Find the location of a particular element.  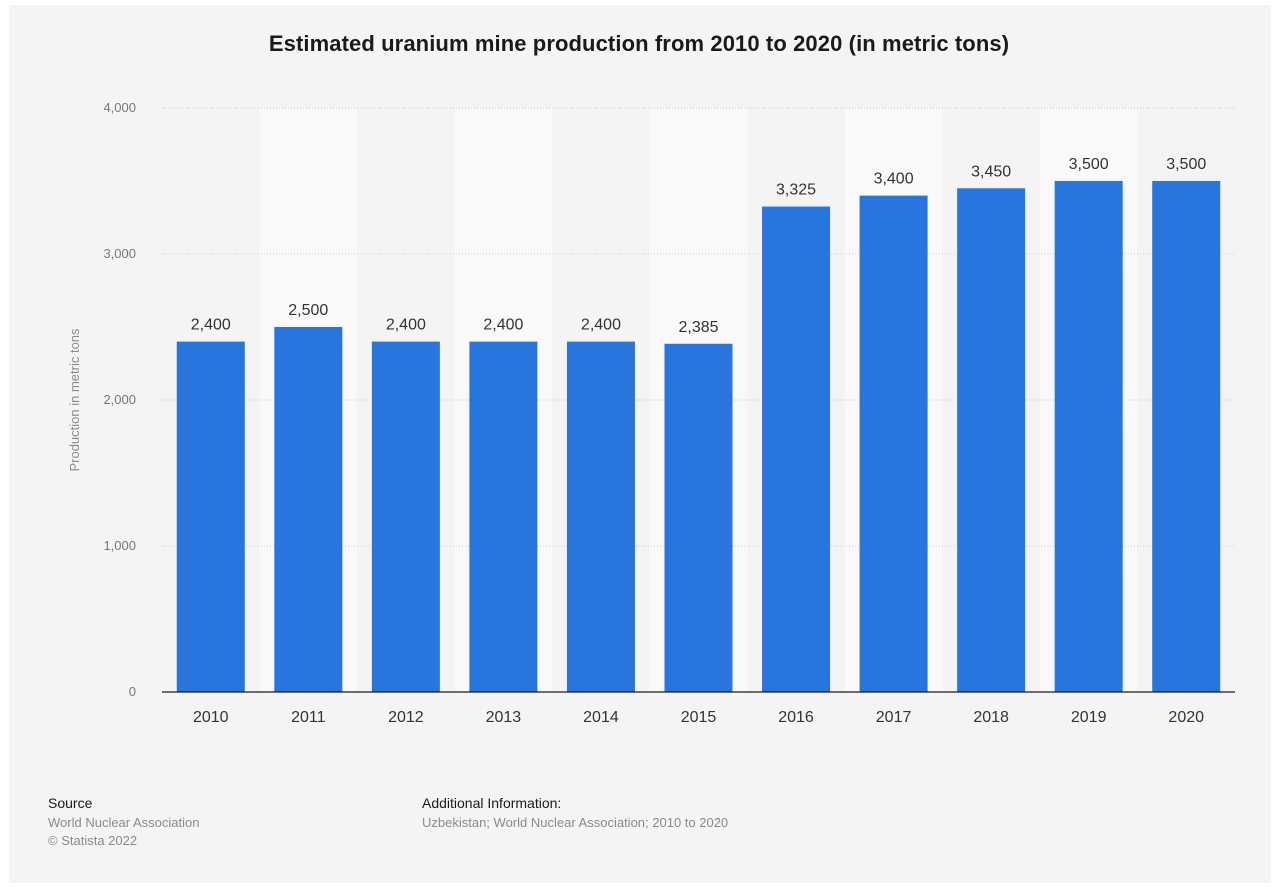

x-tick-label: 2016 is located at coordinates (796, 717).